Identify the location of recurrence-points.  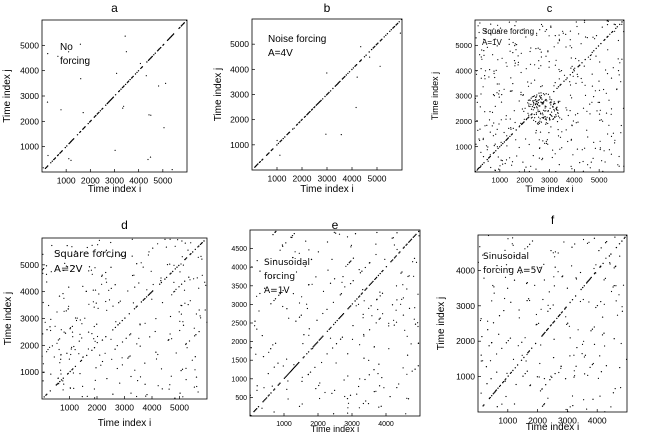
(124, 318).